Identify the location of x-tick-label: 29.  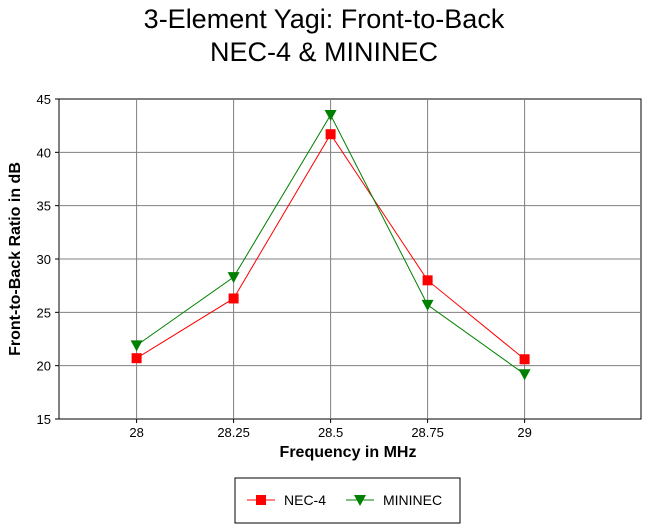
(524, 432).